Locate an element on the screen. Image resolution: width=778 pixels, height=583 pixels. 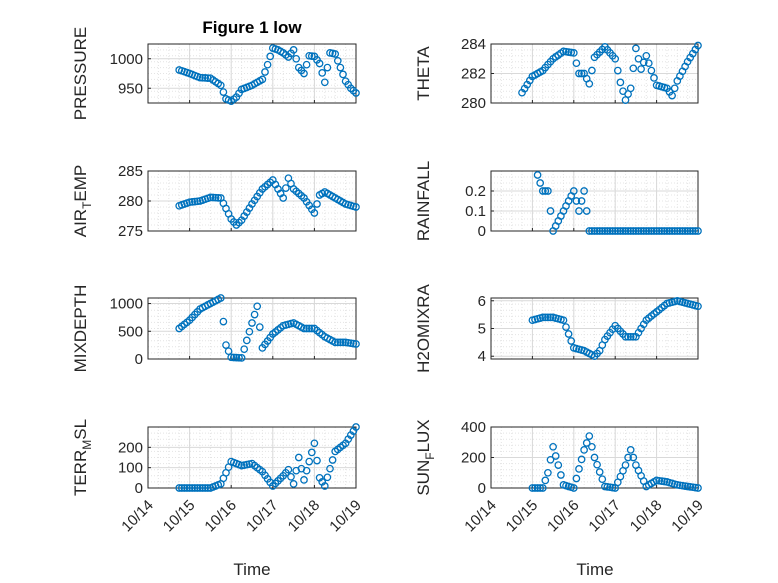
y-axis-label-part: AIR is located at coordinates (80, 223).